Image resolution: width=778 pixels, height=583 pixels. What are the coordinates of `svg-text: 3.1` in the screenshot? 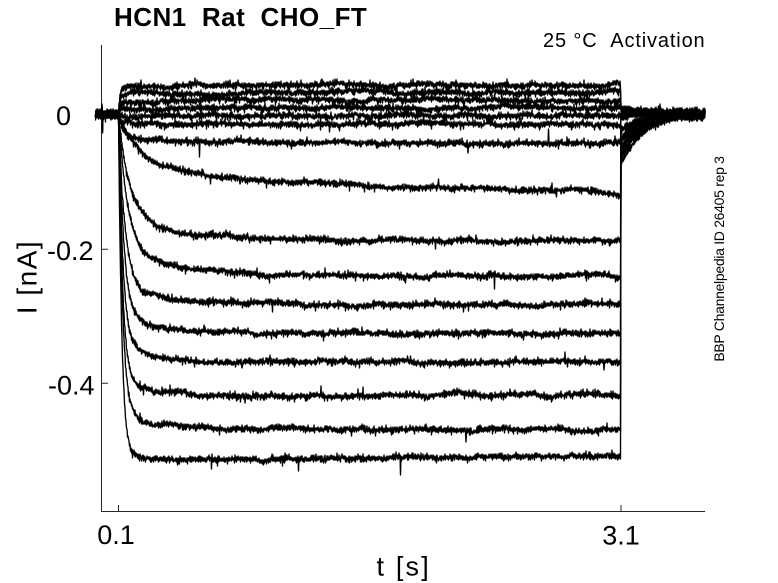 It's located at (621, 536).